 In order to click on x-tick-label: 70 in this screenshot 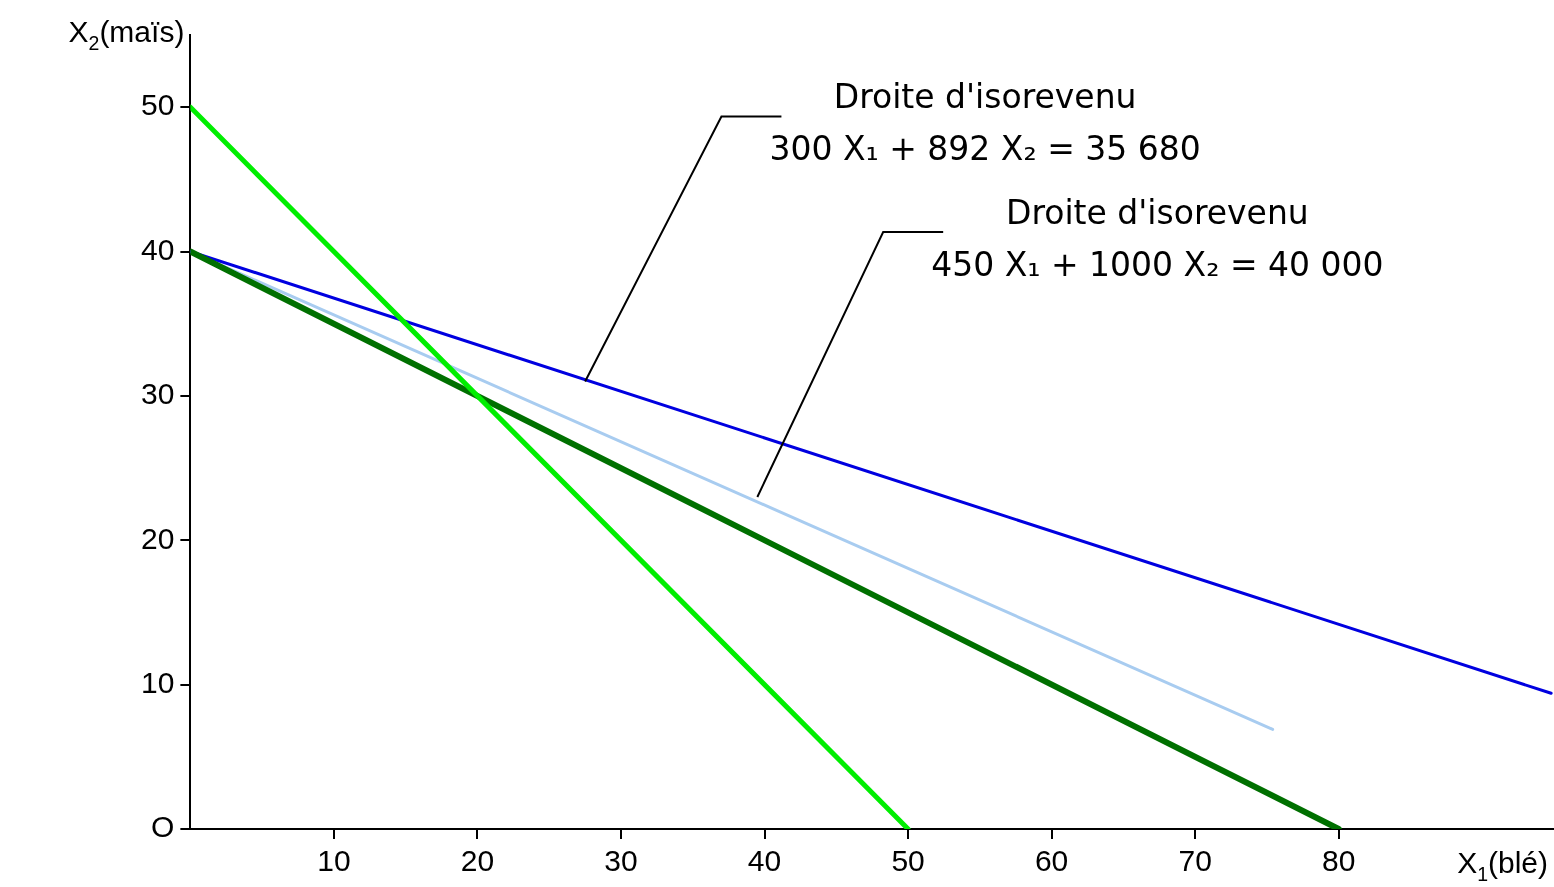, I will do `click(1195, 861)`.